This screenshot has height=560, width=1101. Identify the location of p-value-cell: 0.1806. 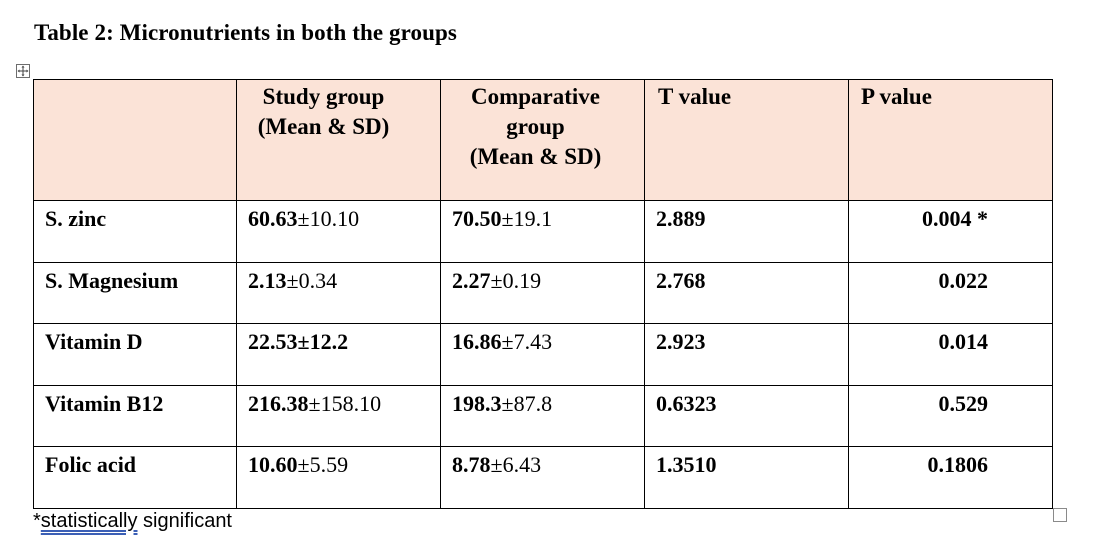
(950, 477).